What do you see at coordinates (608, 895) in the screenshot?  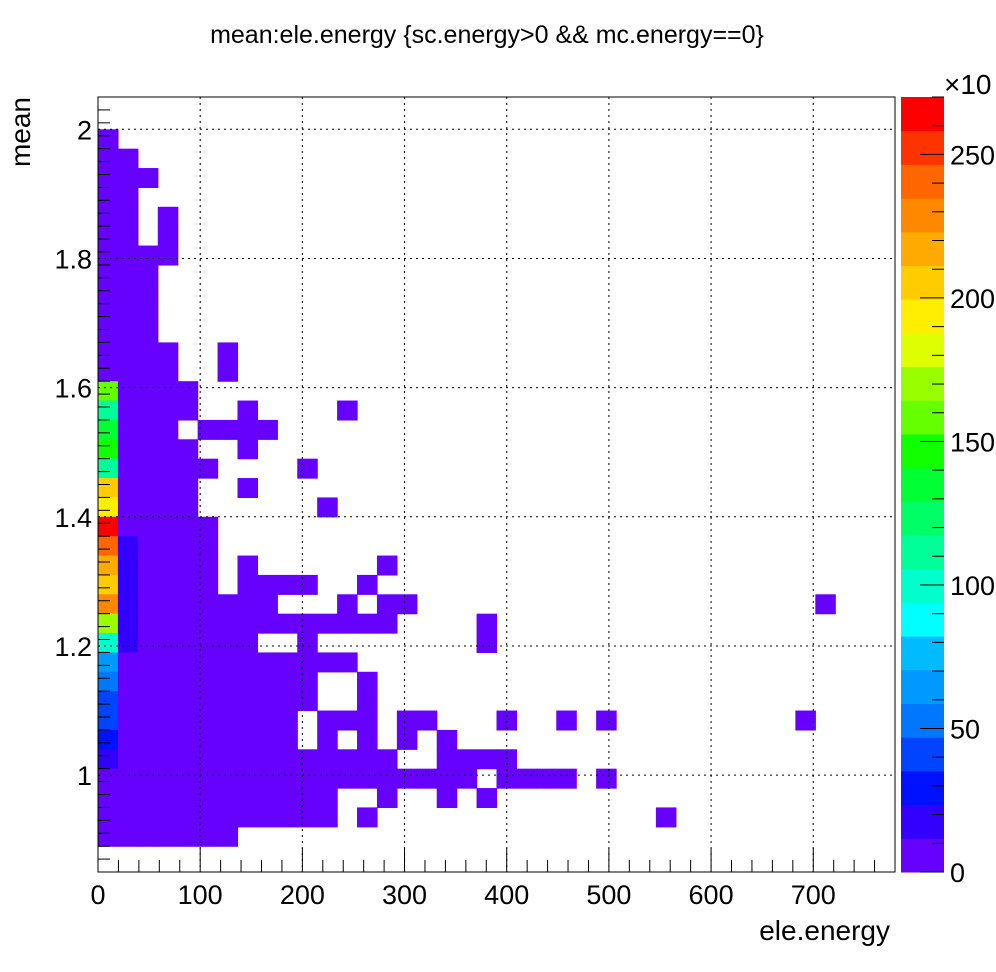 I see `x-tick-label: 500` at bounding box center [608, 895].